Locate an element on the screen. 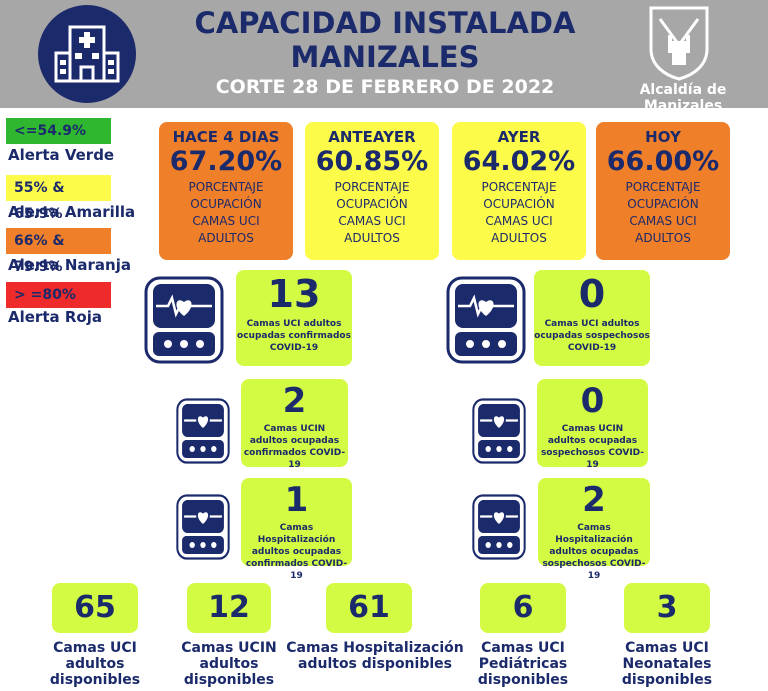  card-day: HOY is located at coordinates (663, 137).